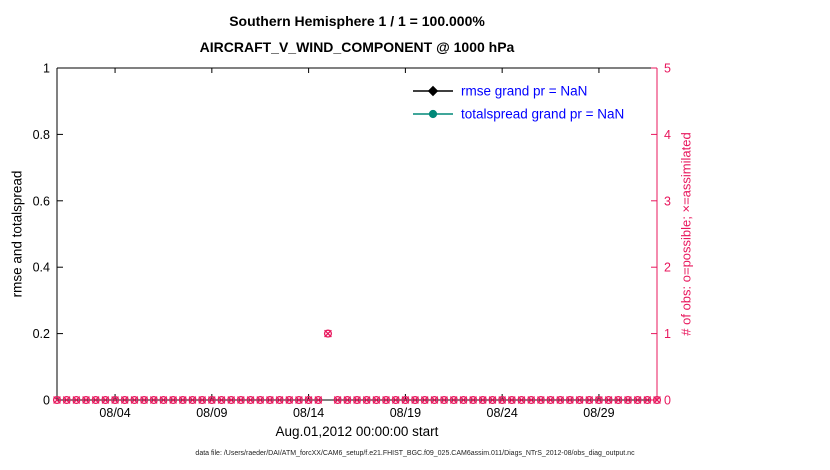 Image resolution: width=830 pixels, height=470 pixels. What do you see at coordinates (357, 367) in the screenshot?
I see `obs-markers` at bounding box center [357, 367].